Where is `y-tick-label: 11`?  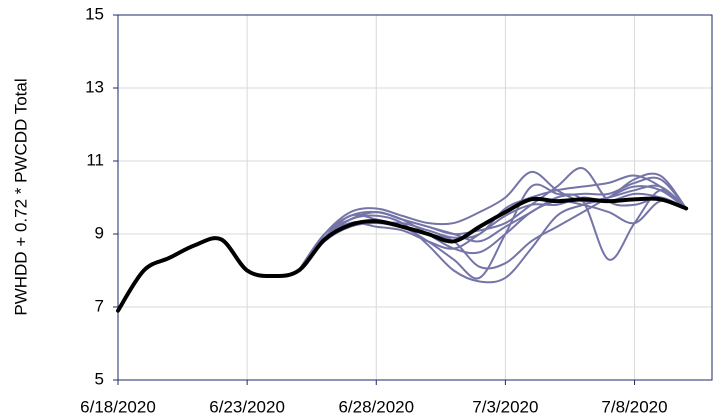 y-tick-label: 11 is located at coordinates (95, 159).